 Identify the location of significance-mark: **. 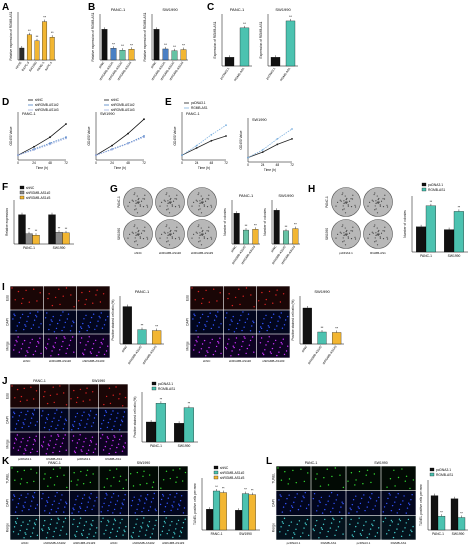
(252, 491).